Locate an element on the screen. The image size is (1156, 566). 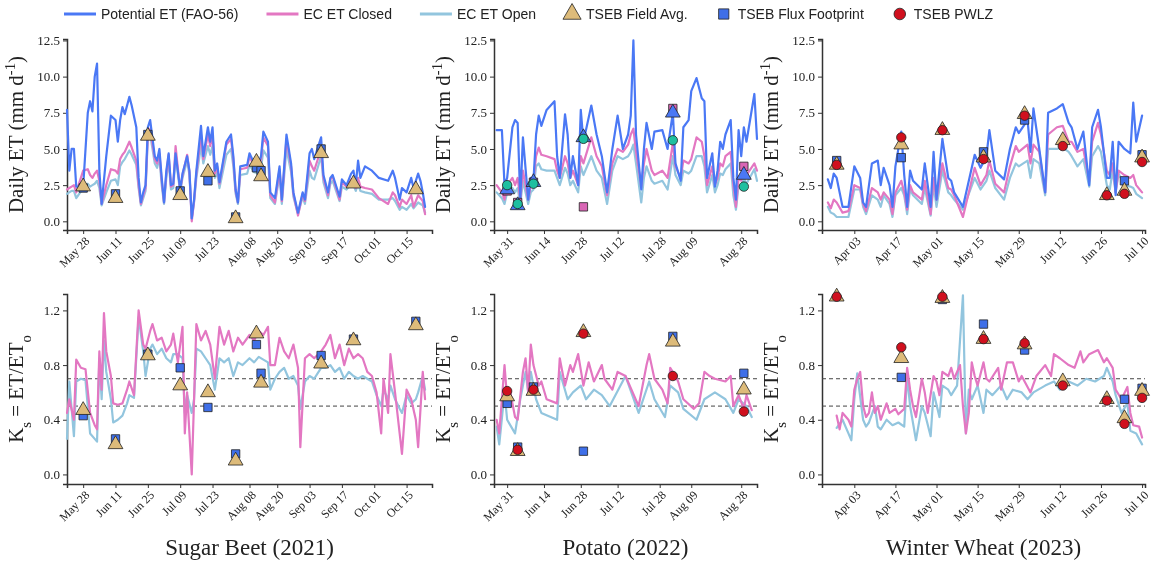
legend-label: TSEB PWLZ is located at coordinates (953, 13).